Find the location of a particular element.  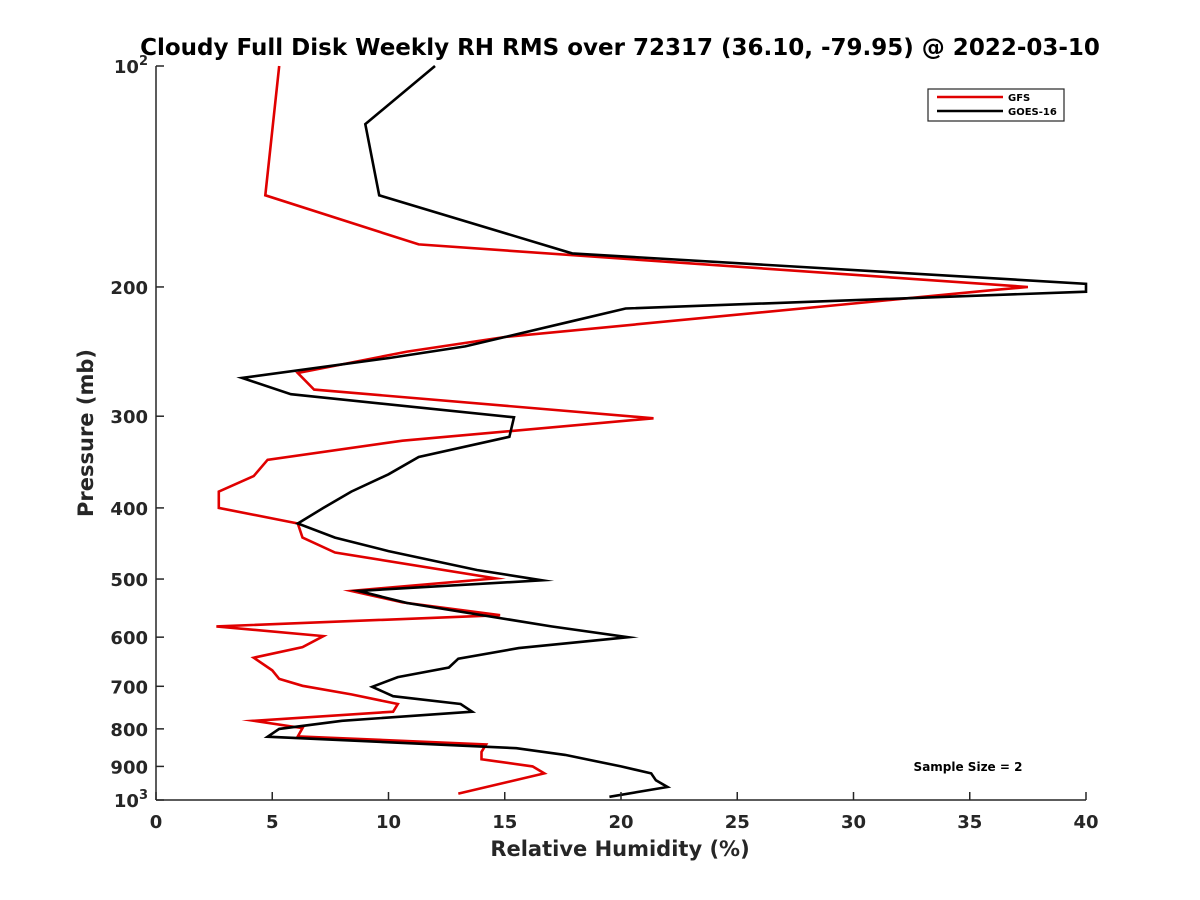

x-tick-label-10: 10 is located at coordinates (388, 822).